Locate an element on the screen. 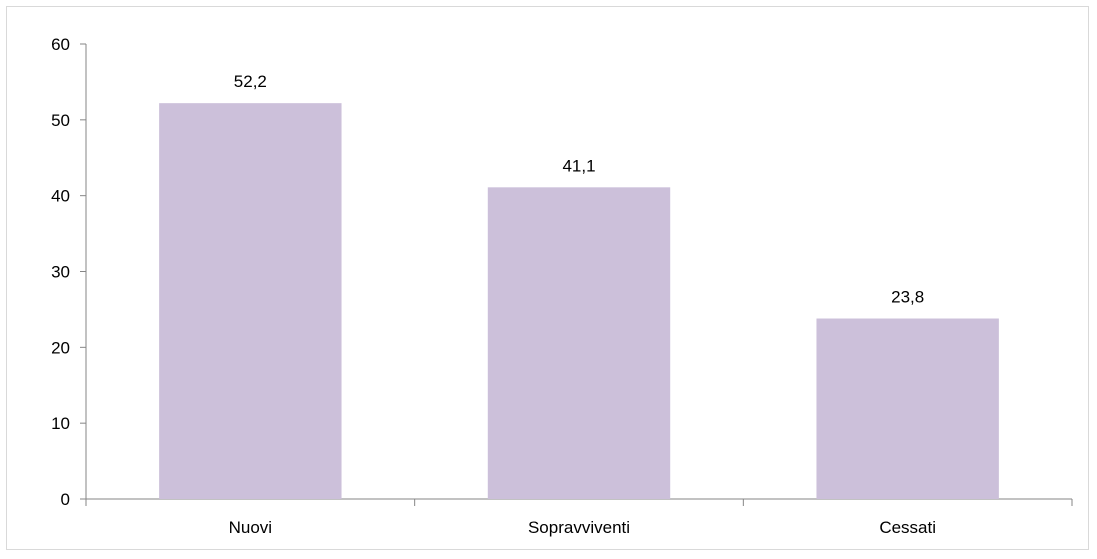 Image resolution: width=1097 pixels, height=559 pixels. y-axis: 0 10 20 30 40 50 60 is located at coordinates (69, 272).